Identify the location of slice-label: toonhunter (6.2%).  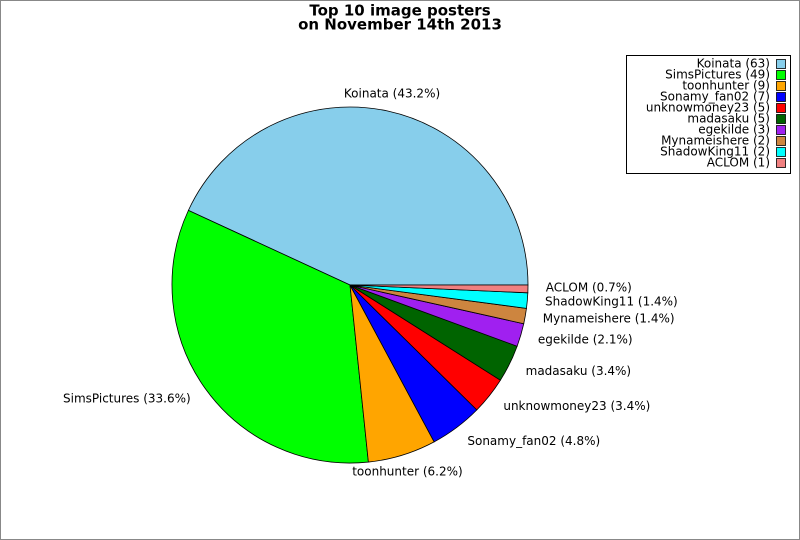
(407, 472).